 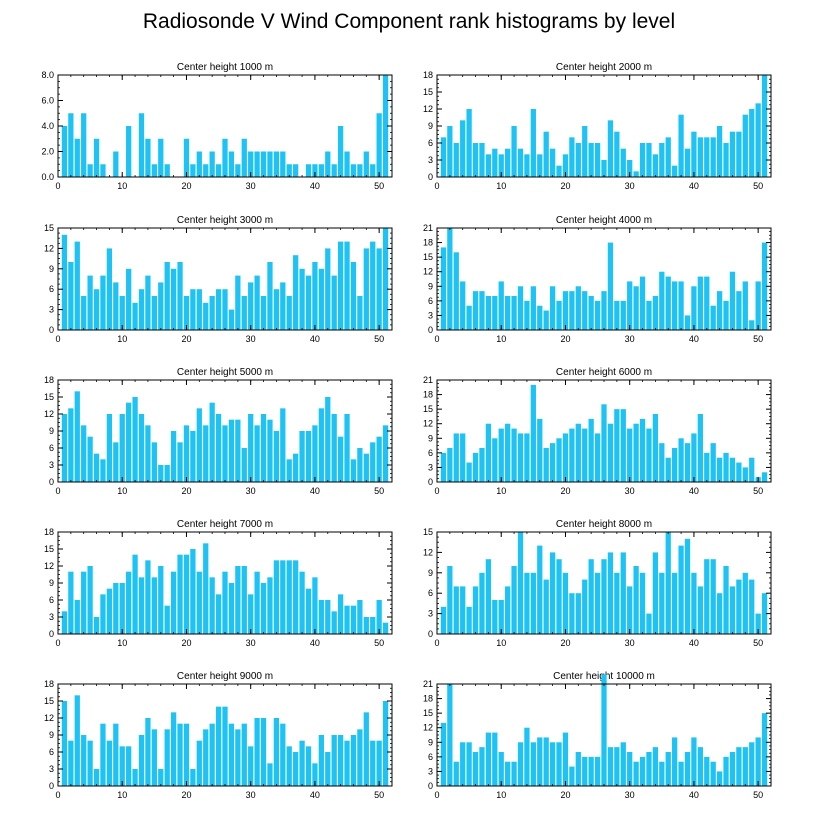 What do you see at coordinates (565, 186) in the screenshot?
I see `x-tick-label: 20` at bounding box center [565, 186].